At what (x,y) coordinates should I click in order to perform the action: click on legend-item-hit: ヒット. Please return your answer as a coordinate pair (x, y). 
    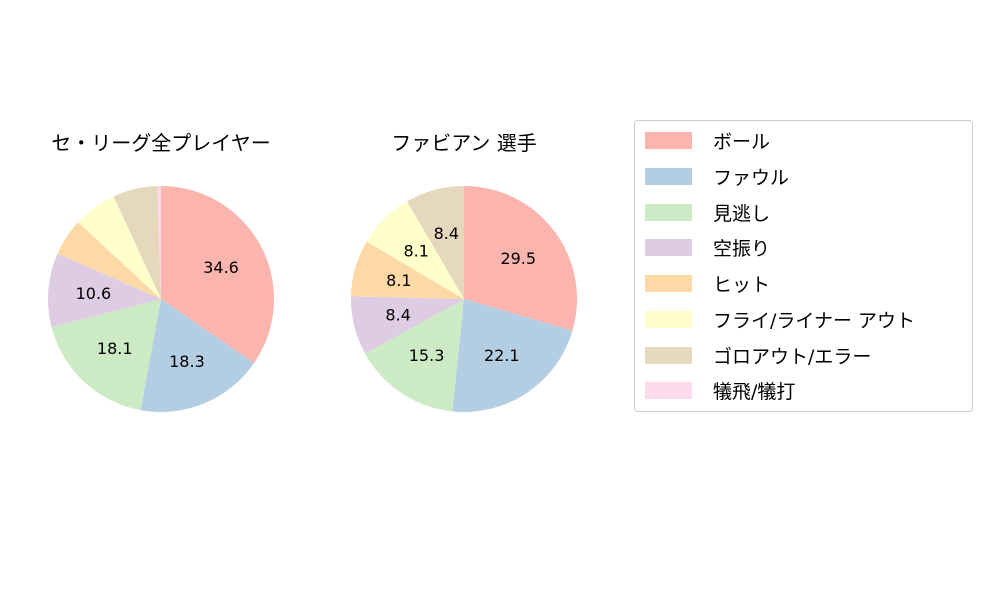
    Looking at the image, I should click on (707, 283).